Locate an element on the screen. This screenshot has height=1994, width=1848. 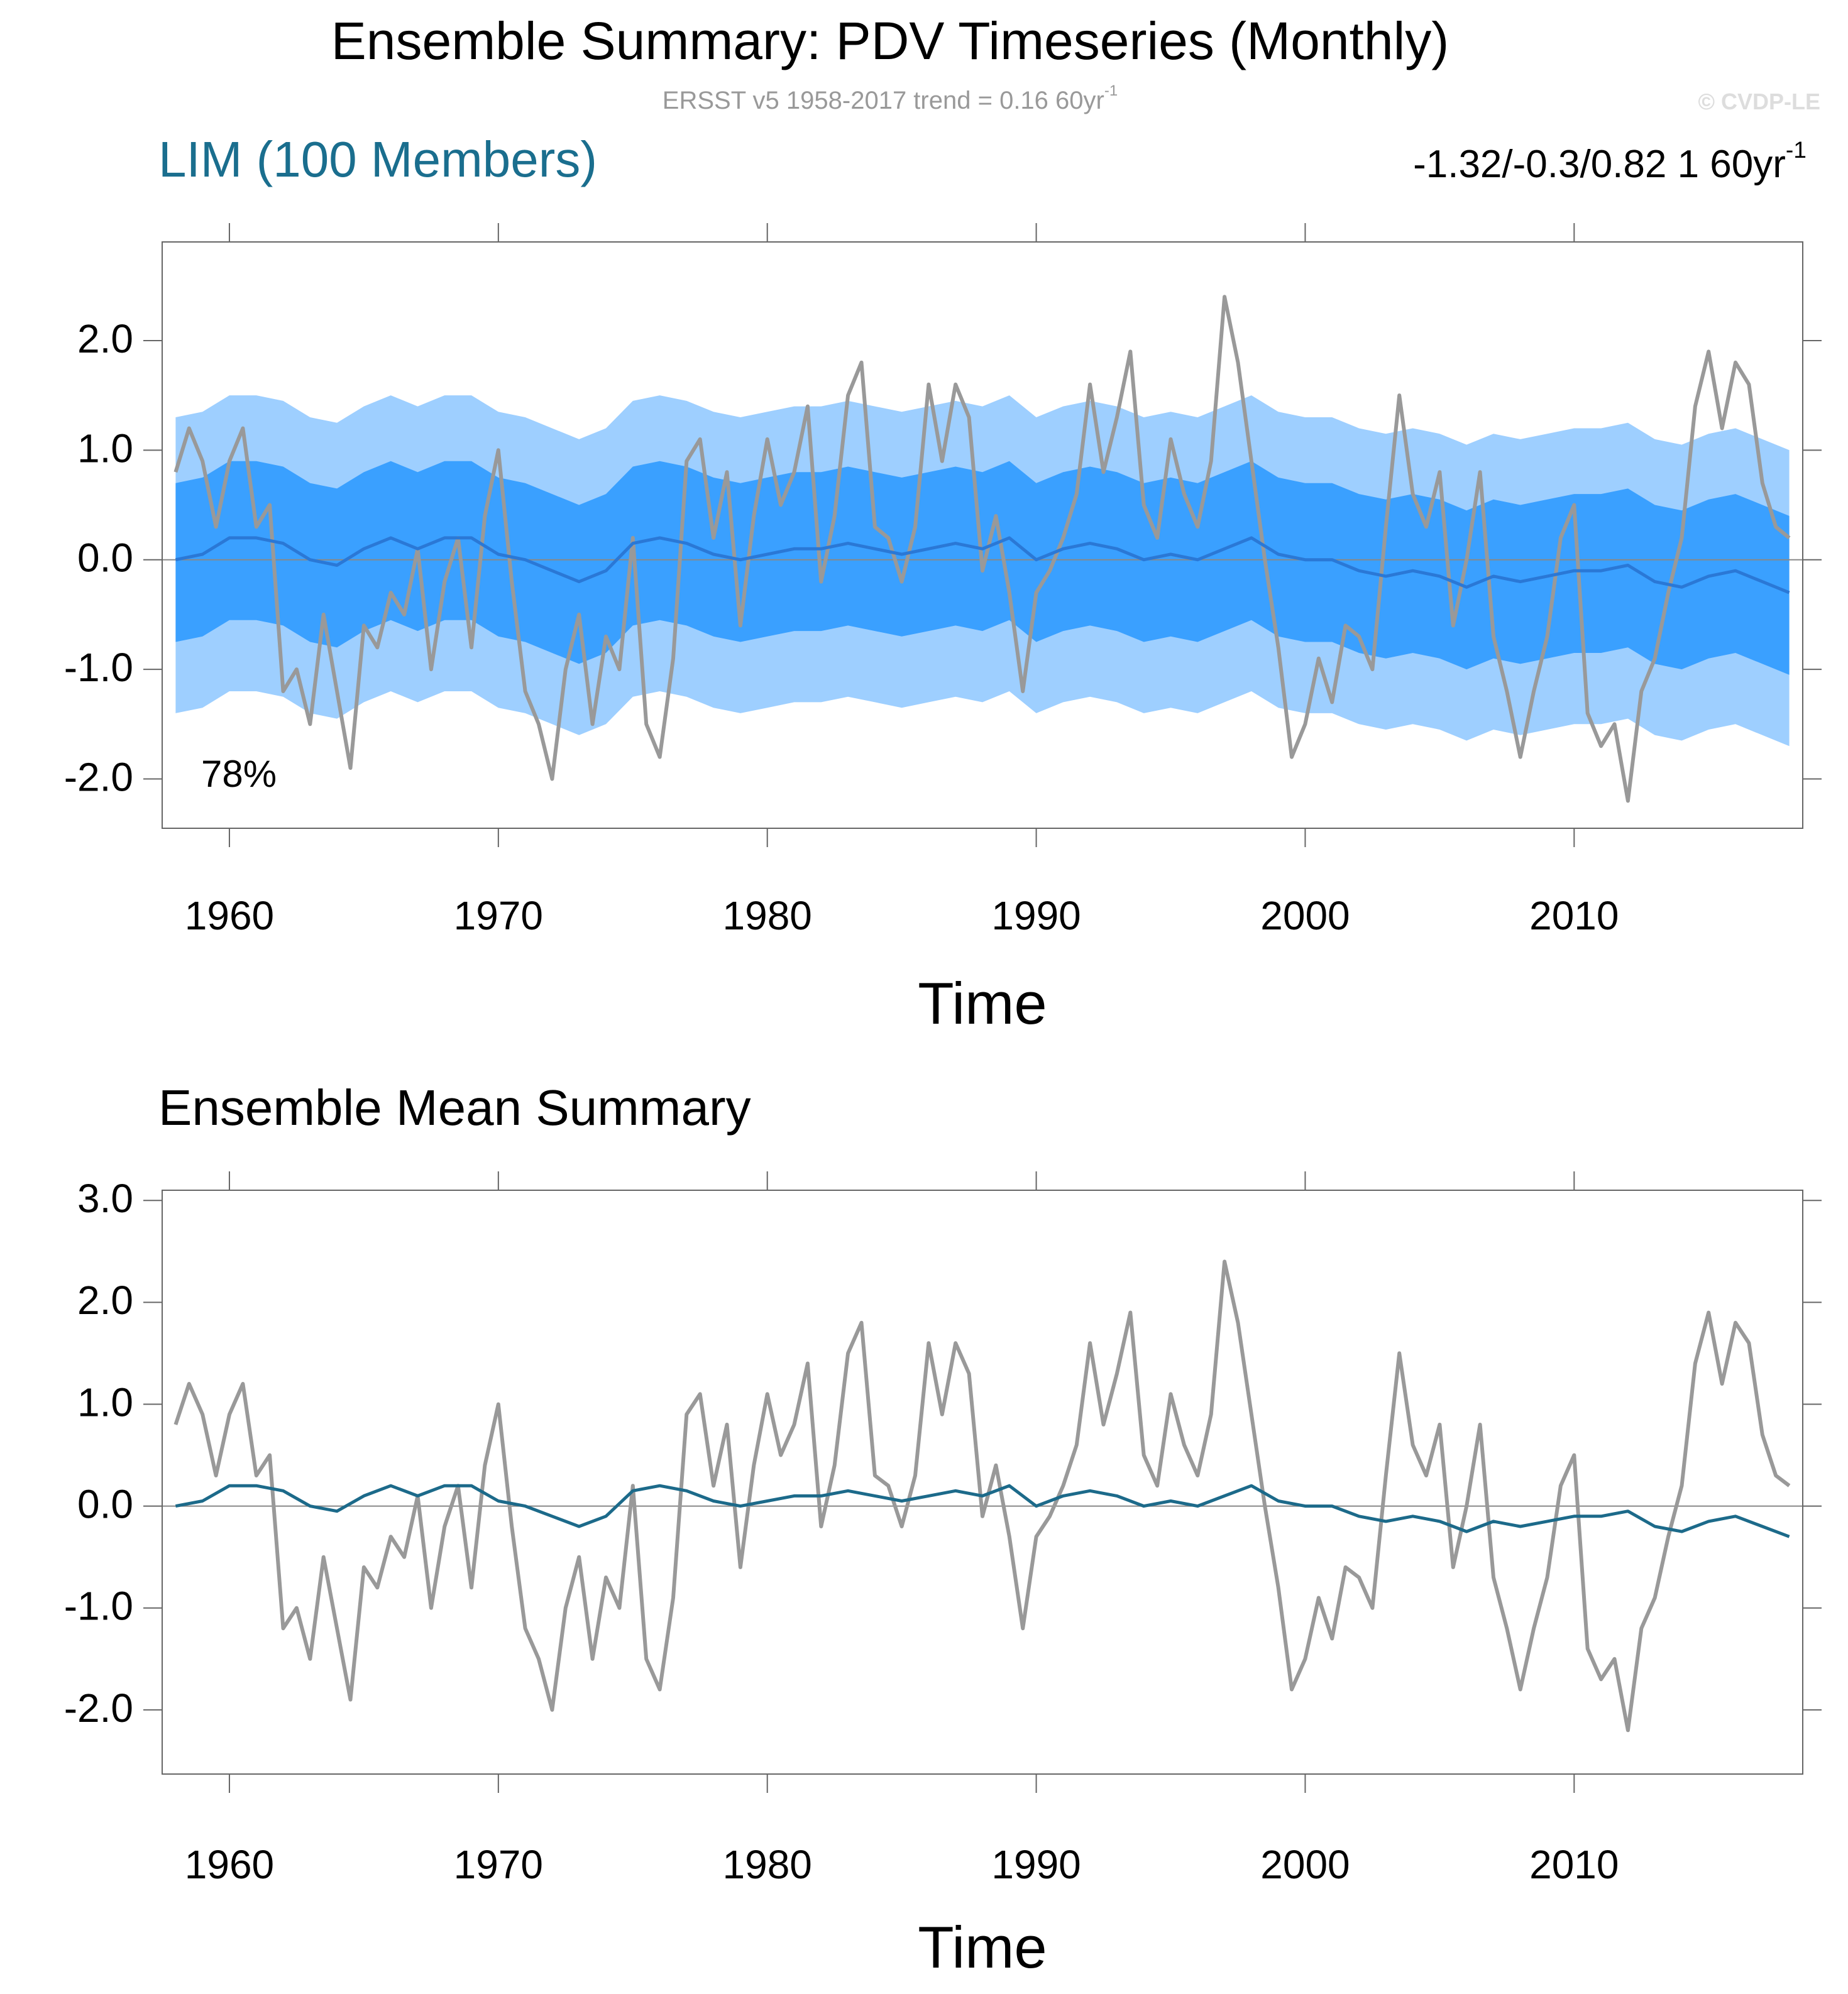
credit: © CVDP-LE is located at coordinates (1759, 101).